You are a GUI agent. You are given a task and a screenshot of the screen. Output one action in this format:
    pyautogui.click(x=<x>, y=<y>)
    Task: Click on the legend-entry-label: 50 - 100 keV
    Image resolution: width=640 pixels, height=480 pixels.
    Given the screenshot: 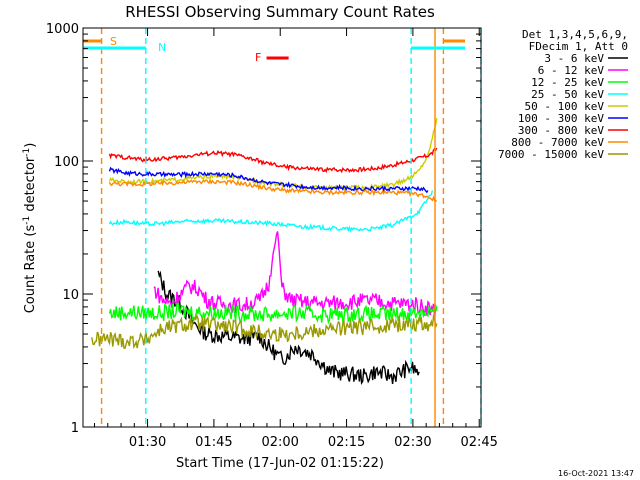 What is the action you would take?
    pyautogui.click(x=565, y=106)
    